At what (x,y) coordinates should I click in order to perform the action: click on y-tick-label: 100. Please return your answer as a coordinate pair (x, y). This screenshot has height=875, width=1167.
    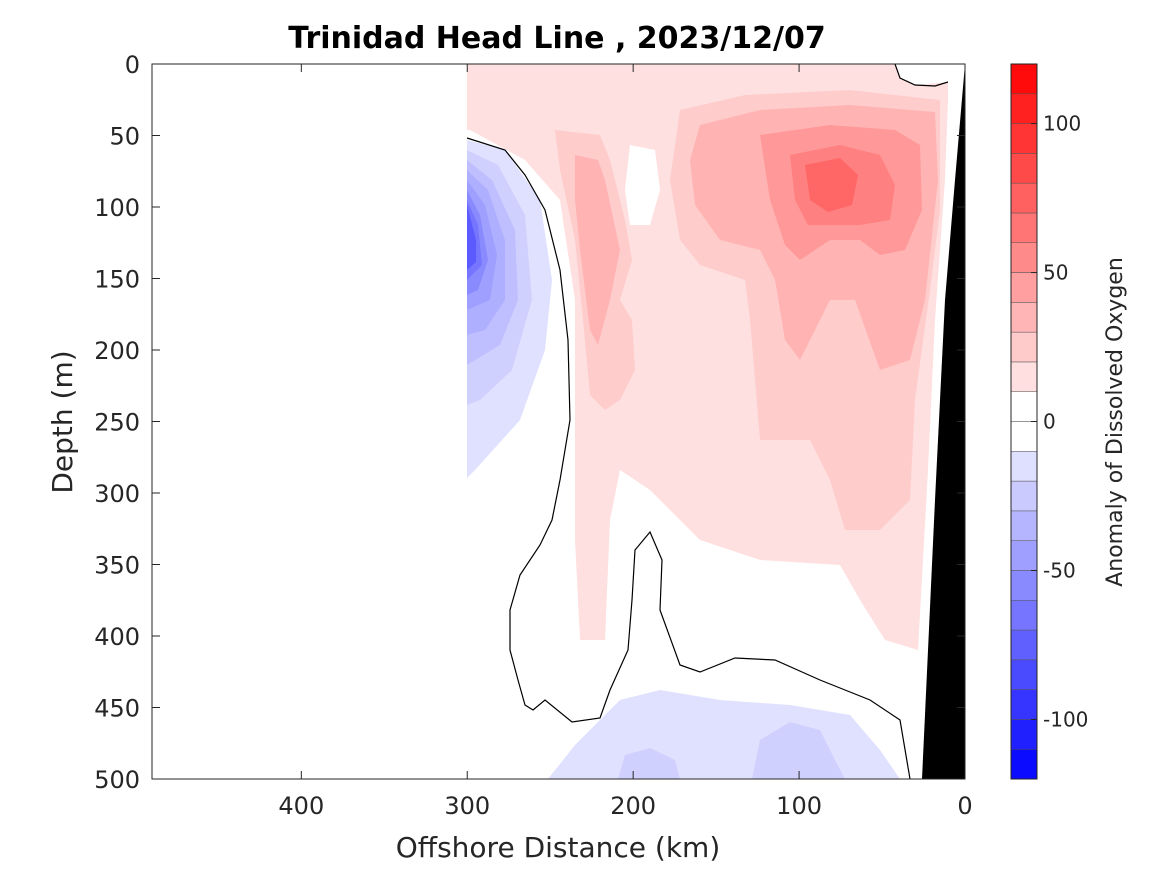
    Looking at the image, I should click on (117, 208).